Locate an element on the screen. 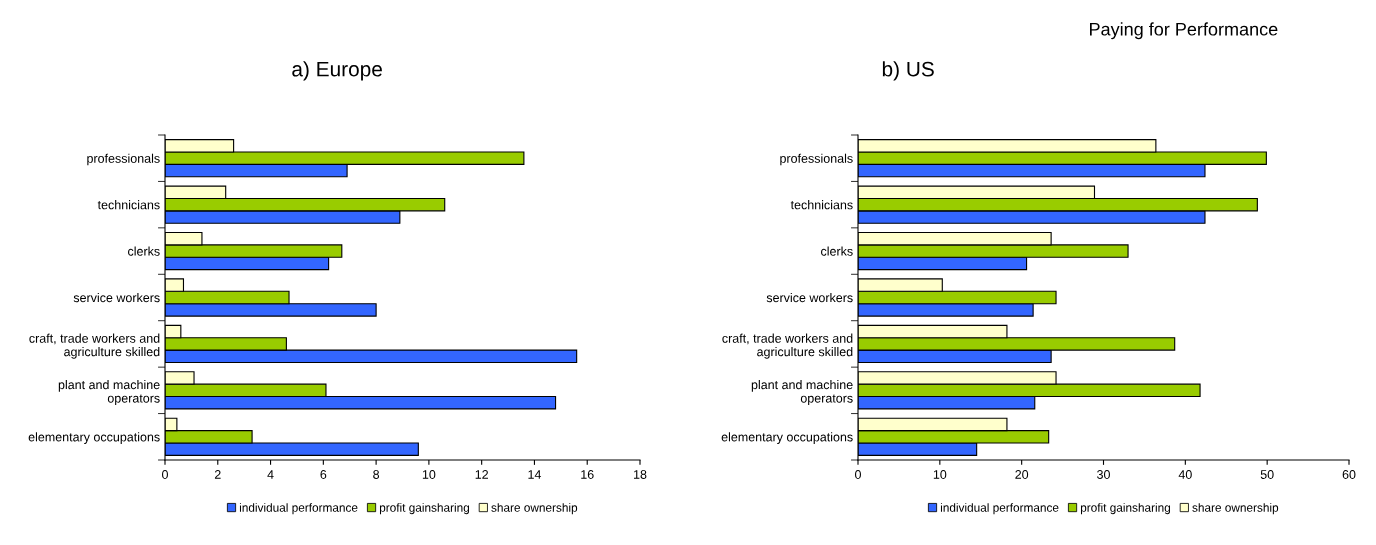 The height and width of the screenshot is (545, 1376). x-tick-label: 2 is located at coordinates (217, 474).